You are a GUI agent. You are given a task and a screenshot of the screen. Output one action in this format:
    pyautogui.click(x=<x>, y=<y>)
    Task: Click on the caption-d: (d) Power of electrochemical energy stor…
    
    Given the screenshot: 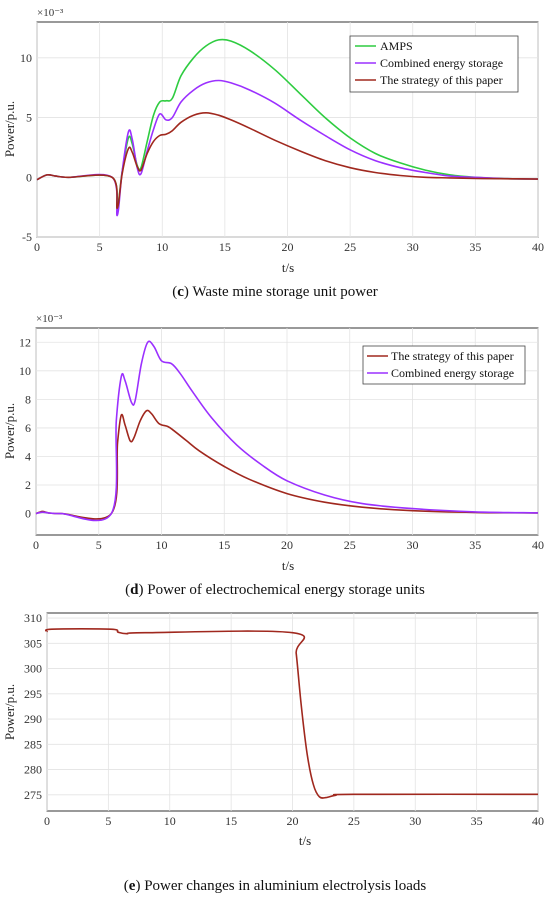 What is the action you would take?
    pyautogui.click(x=275, y=590)
    